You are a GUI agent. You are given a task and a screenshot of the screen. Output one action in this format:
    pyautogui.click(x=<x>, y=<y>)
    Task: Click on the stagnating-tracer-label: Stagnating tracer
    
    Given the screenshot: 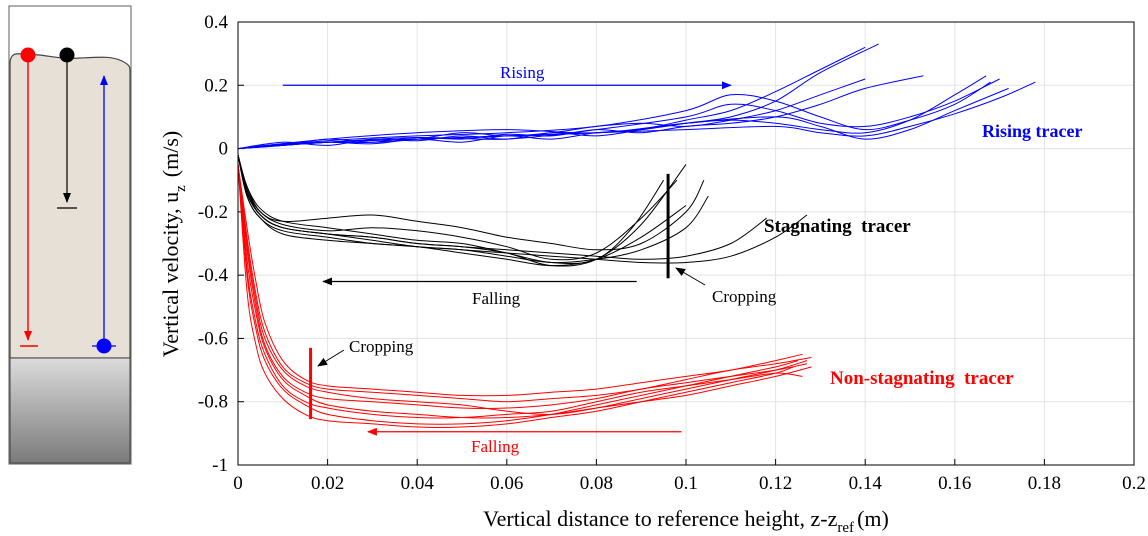 What is the action you would take?
    pyautogui.click(x=837, y=226)
    